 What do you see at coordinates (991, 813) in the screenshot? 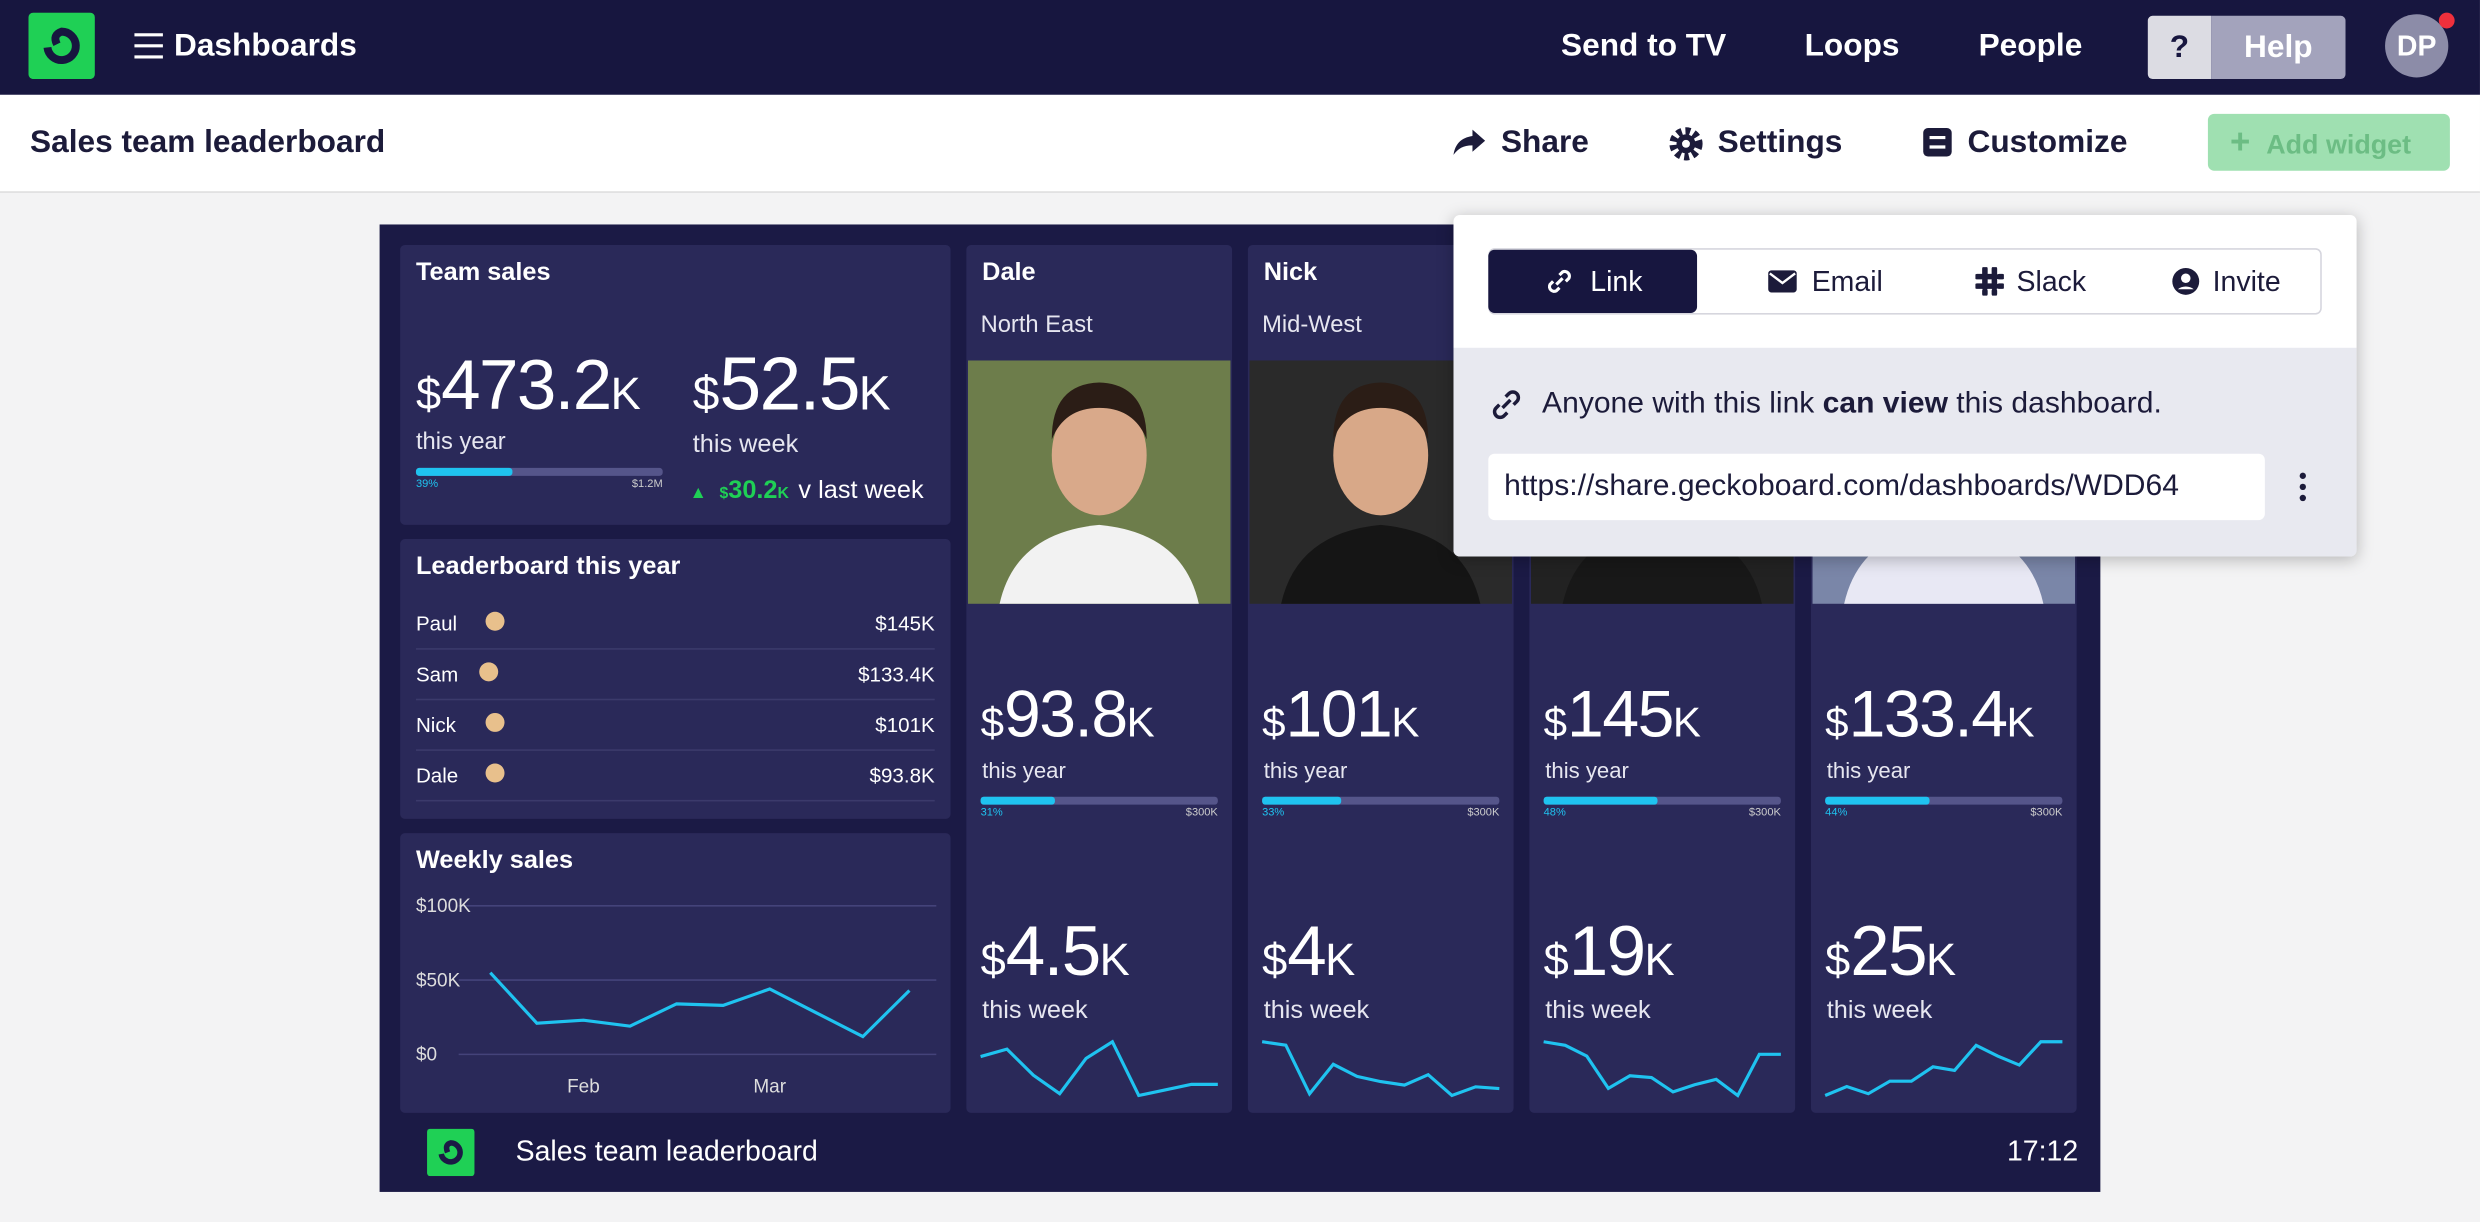
I see `progress-percent: 31%` at bounding box center [991, 813].